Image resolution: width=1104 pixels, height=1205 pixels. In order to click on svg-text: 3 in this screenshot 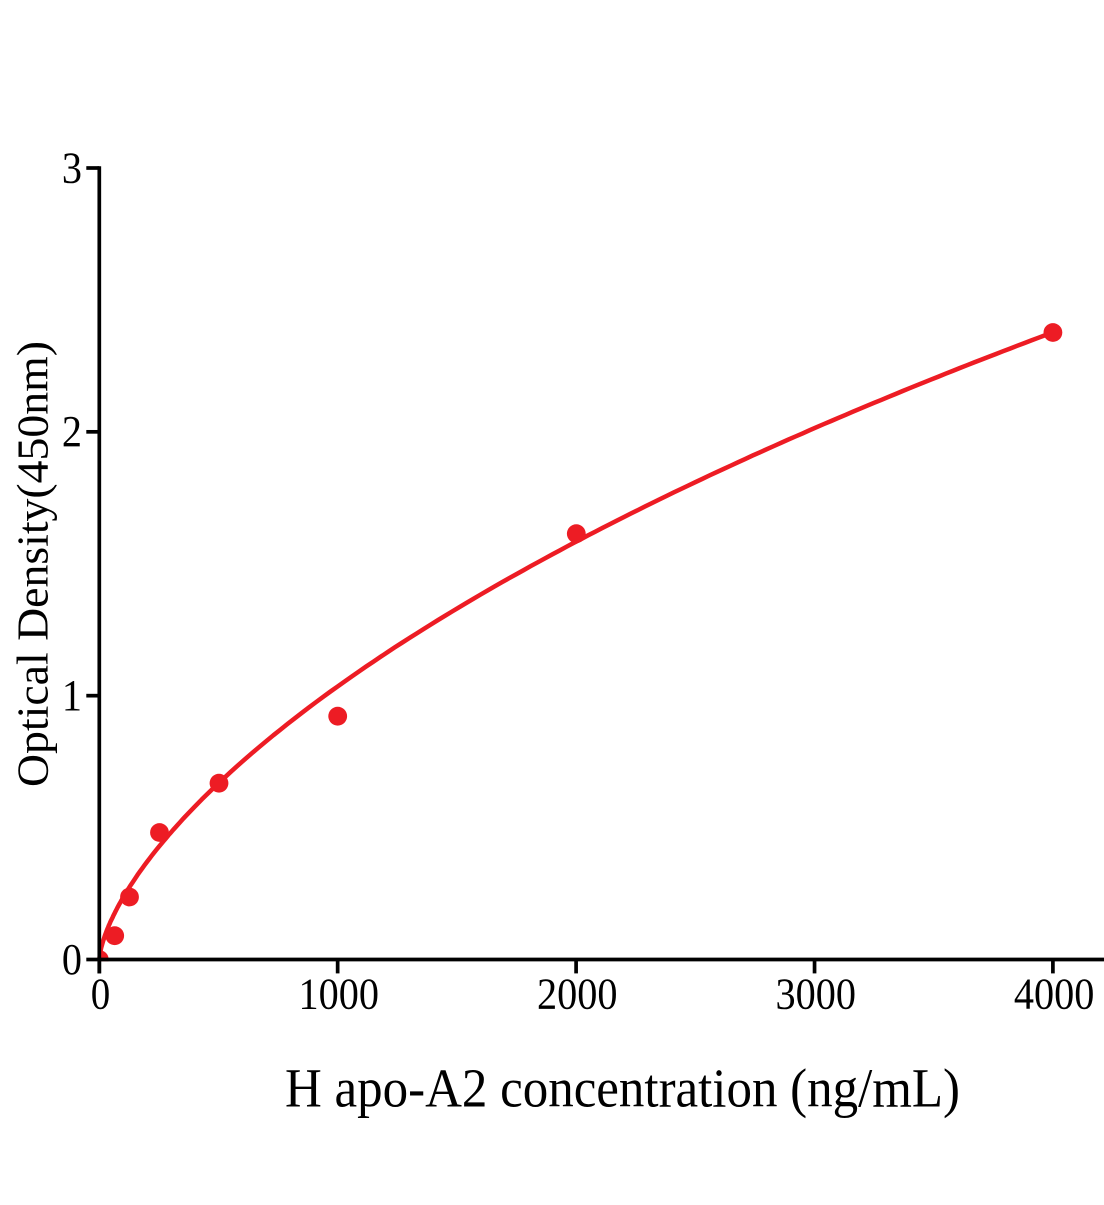, I will do `click(72, 167)`.